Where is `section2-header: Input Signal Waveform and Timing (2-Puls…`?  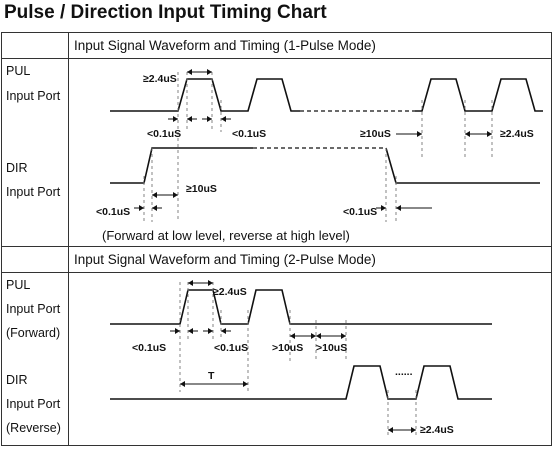
section2-header: Input Signal Waveform and Timing (2-Puls… is located at coordinates (225, 259).